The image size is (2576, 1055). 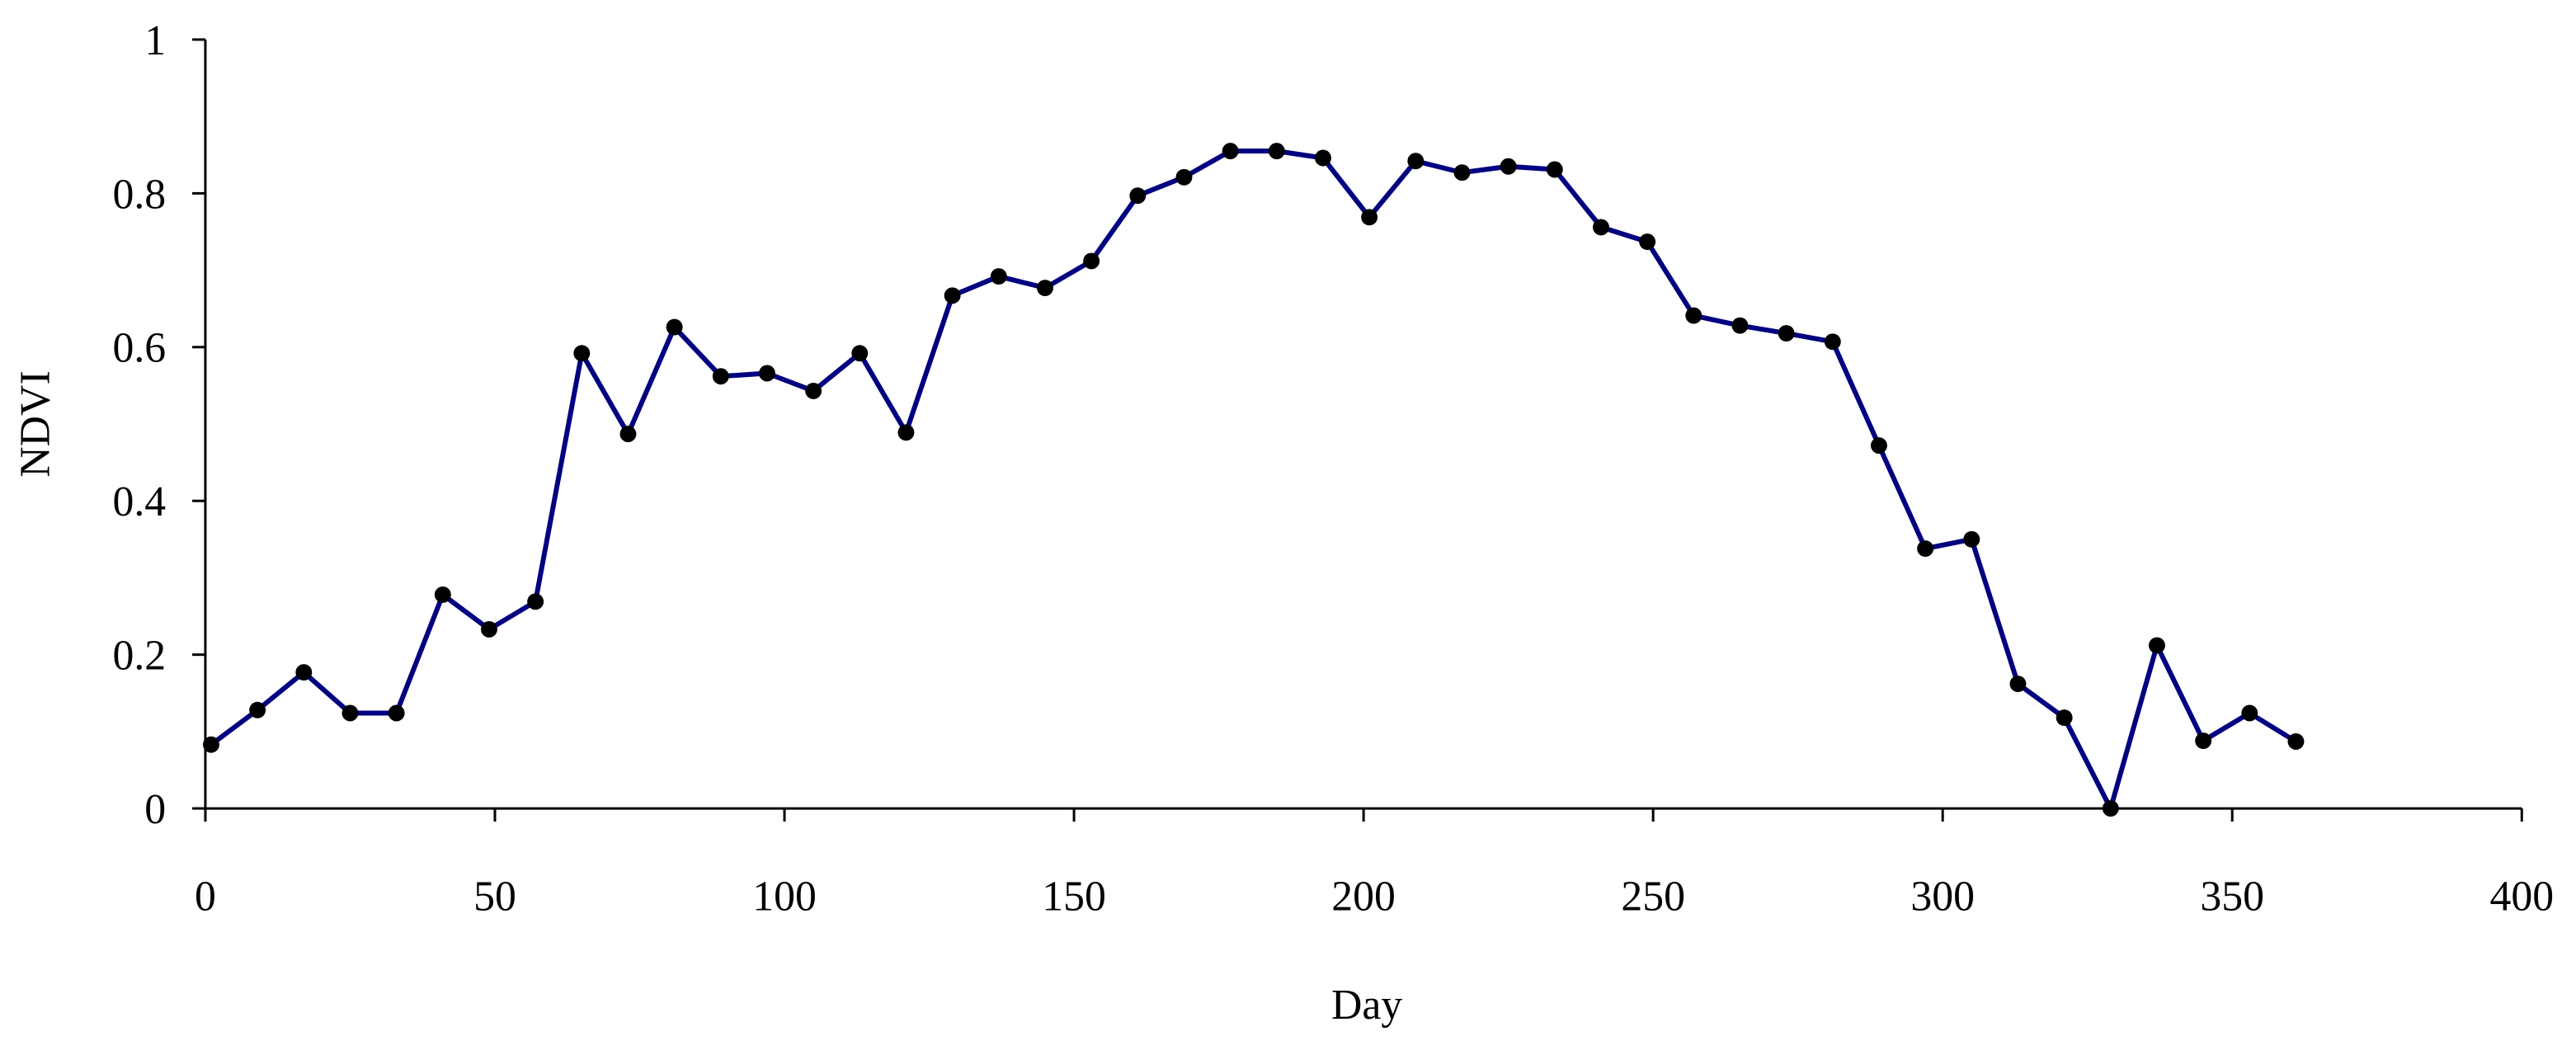 I want to click on x-tick-label: 200, so click(x=1363, y=897).